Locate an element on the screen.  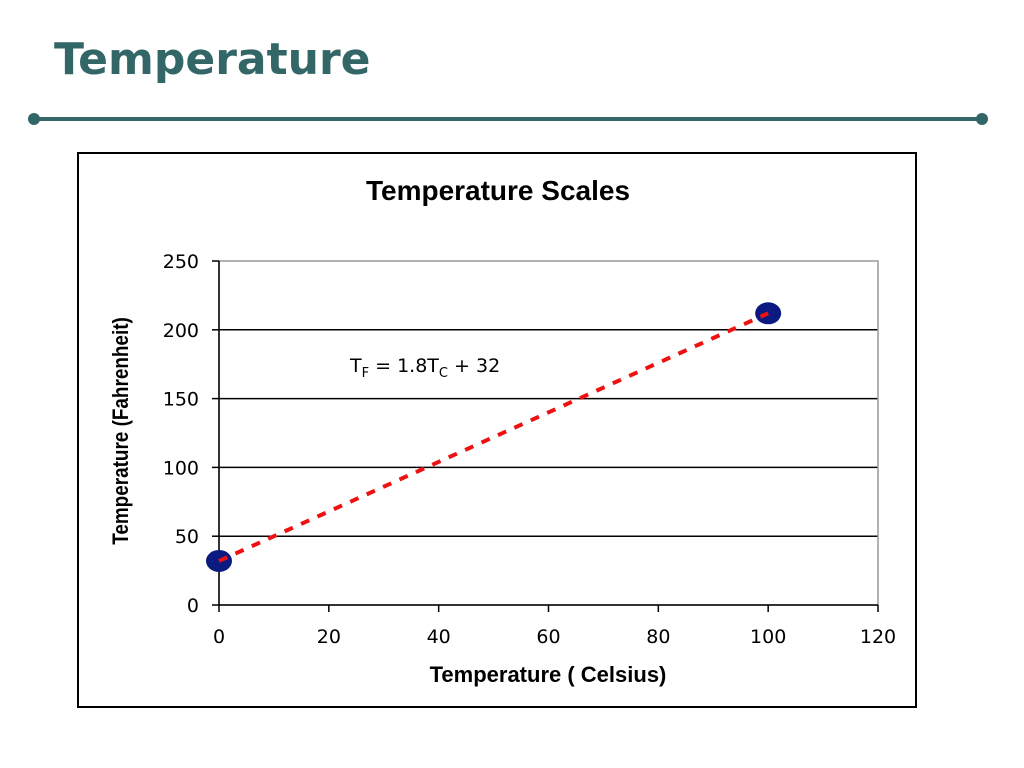
y-tick-label-150: 150 is located at coordinates (181, 400).